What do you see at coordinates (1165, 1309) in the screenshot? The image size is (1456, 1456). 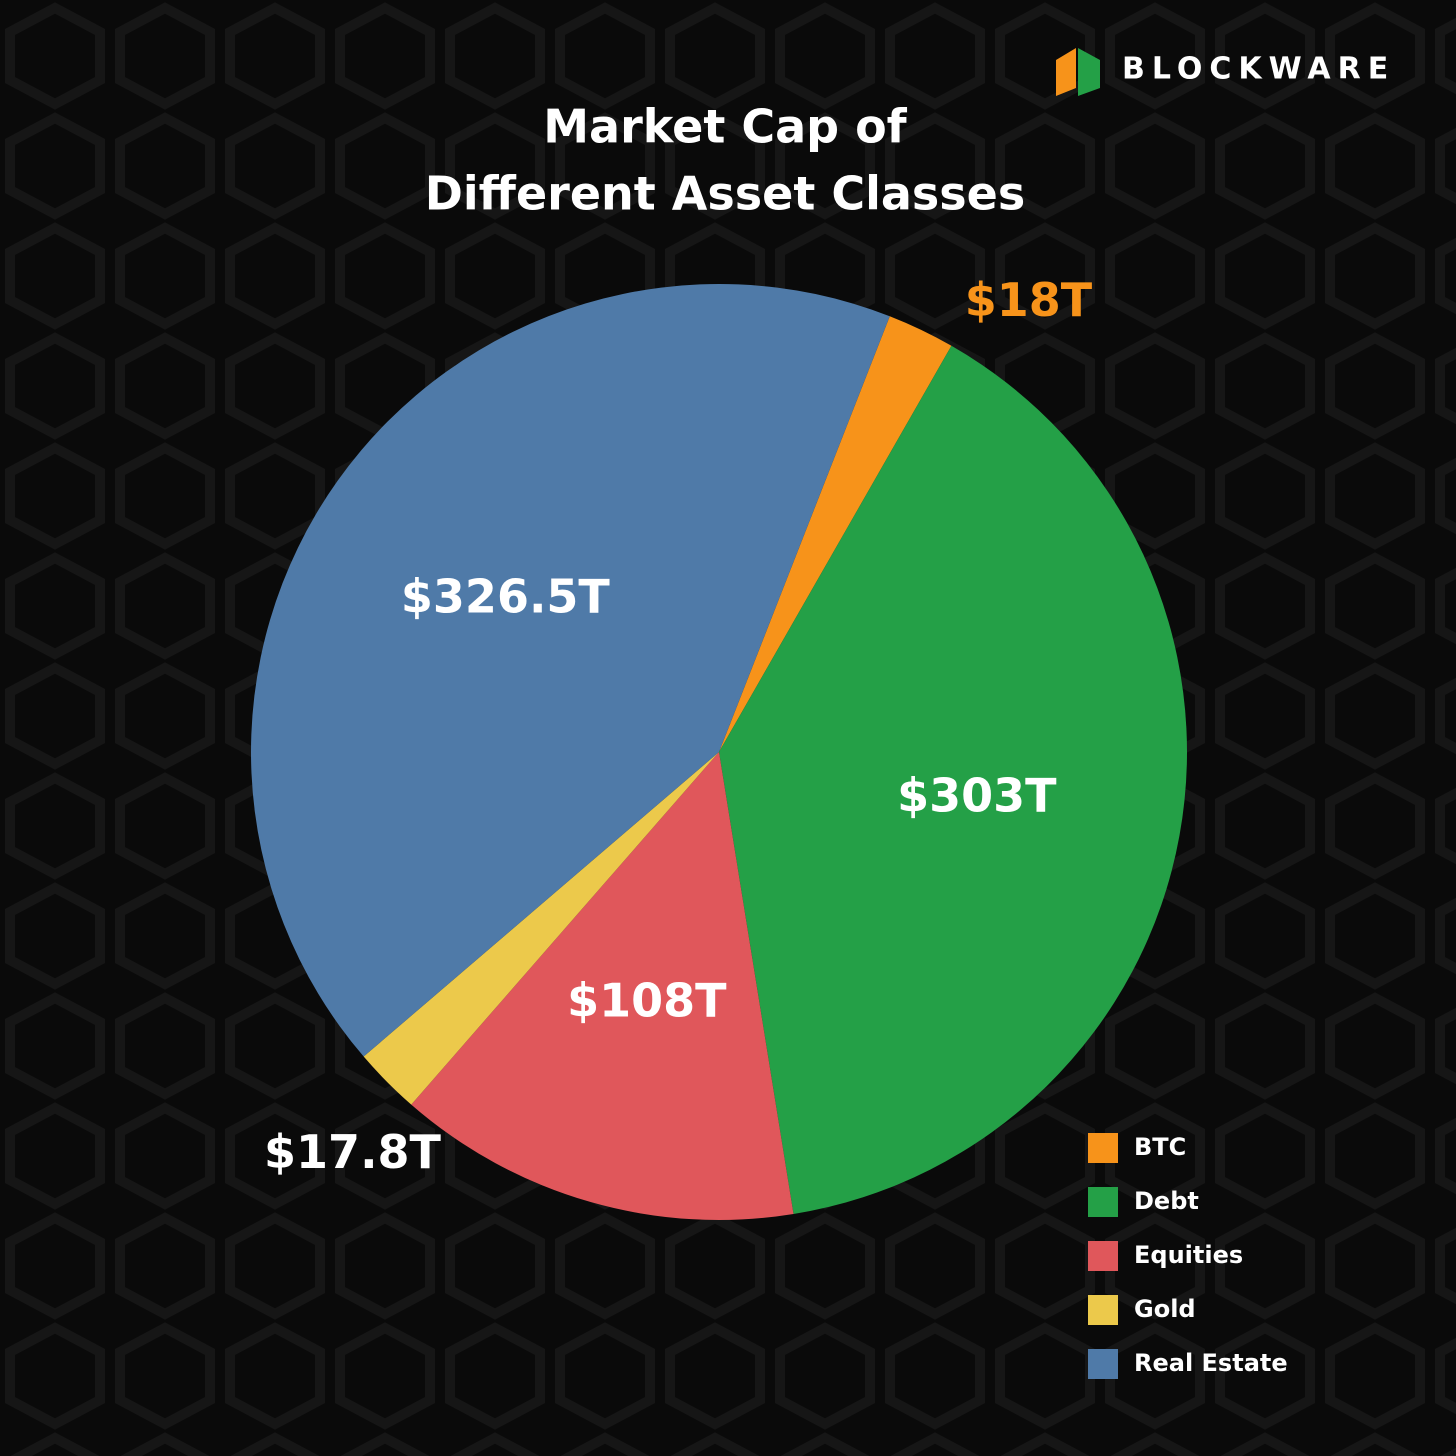 I see `legend-label: Gold` at bounding box center [1165, 1309].